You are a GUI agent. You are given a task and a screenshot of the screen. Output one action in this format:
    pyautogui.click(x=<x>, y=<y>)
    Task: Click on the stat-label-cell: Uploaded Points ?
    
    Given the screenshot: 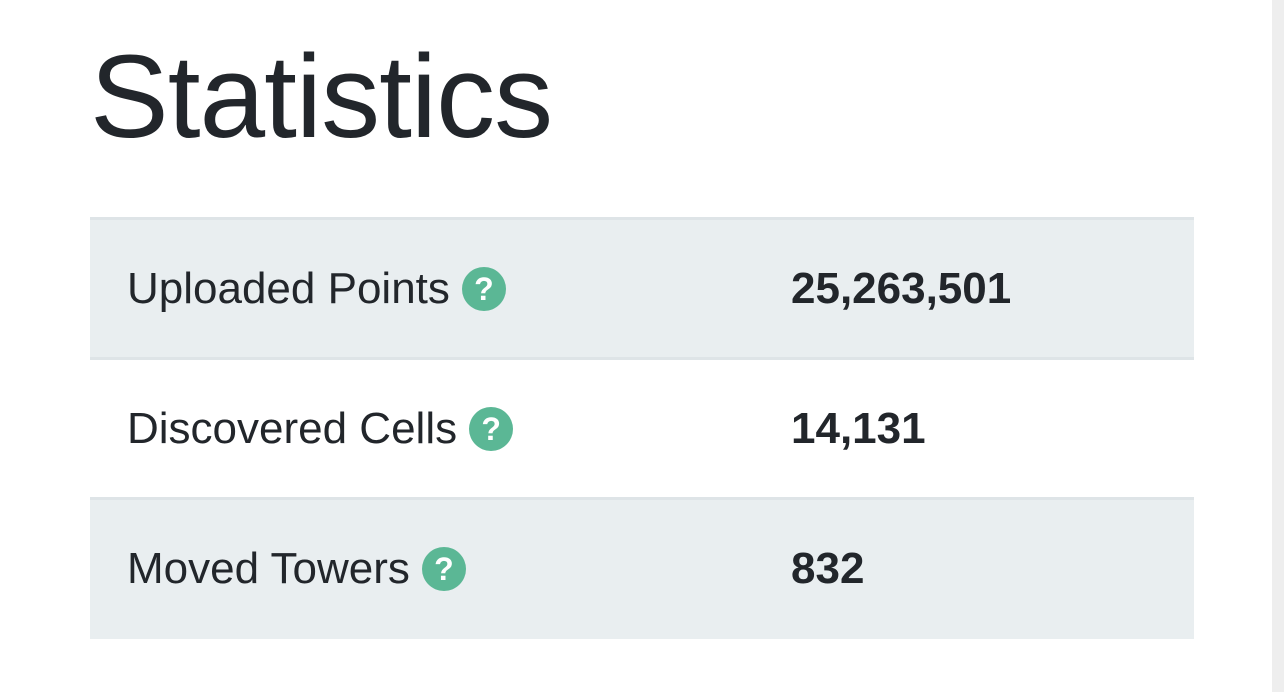 What is the action you would take?
    pyautogui.click(x=440, y=288)
    